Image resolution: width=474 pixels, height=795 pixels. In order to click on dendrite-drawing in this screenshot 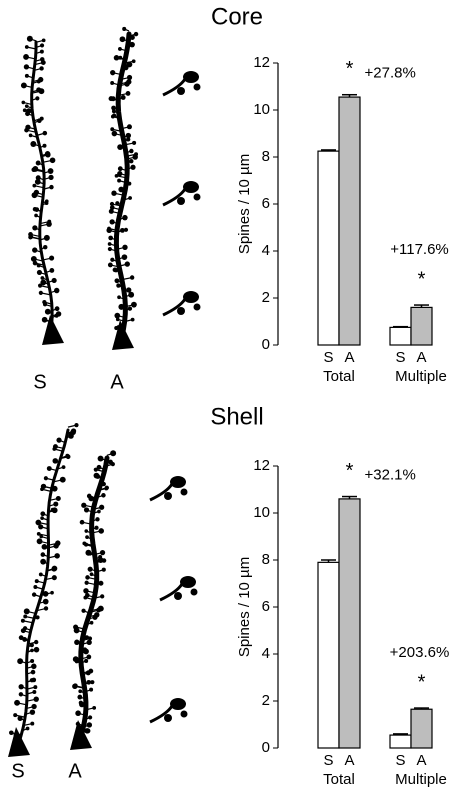, I will do `click(122, 188)`.